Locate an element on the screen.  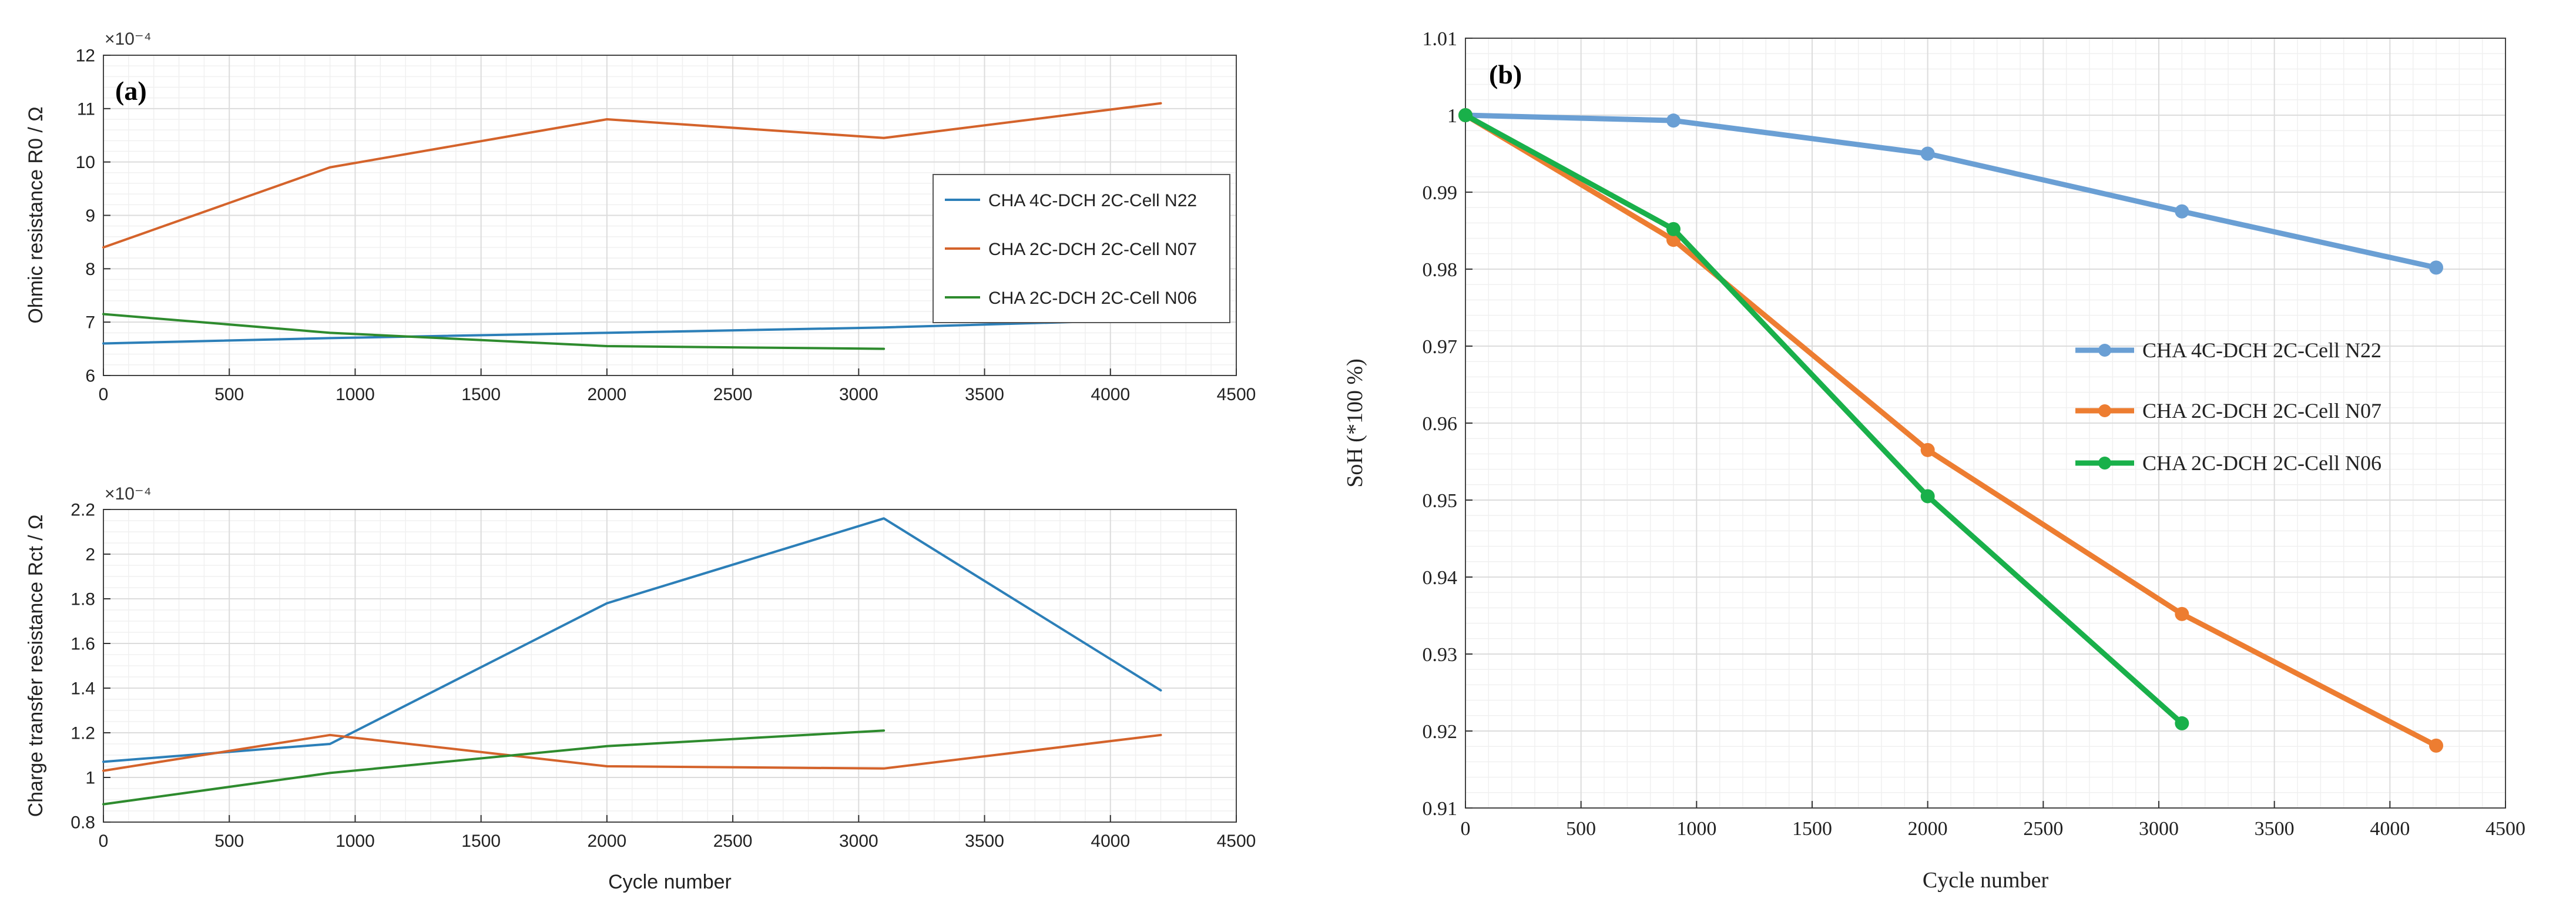
y-tick-label: 11 is located at coordinates (86, 109).